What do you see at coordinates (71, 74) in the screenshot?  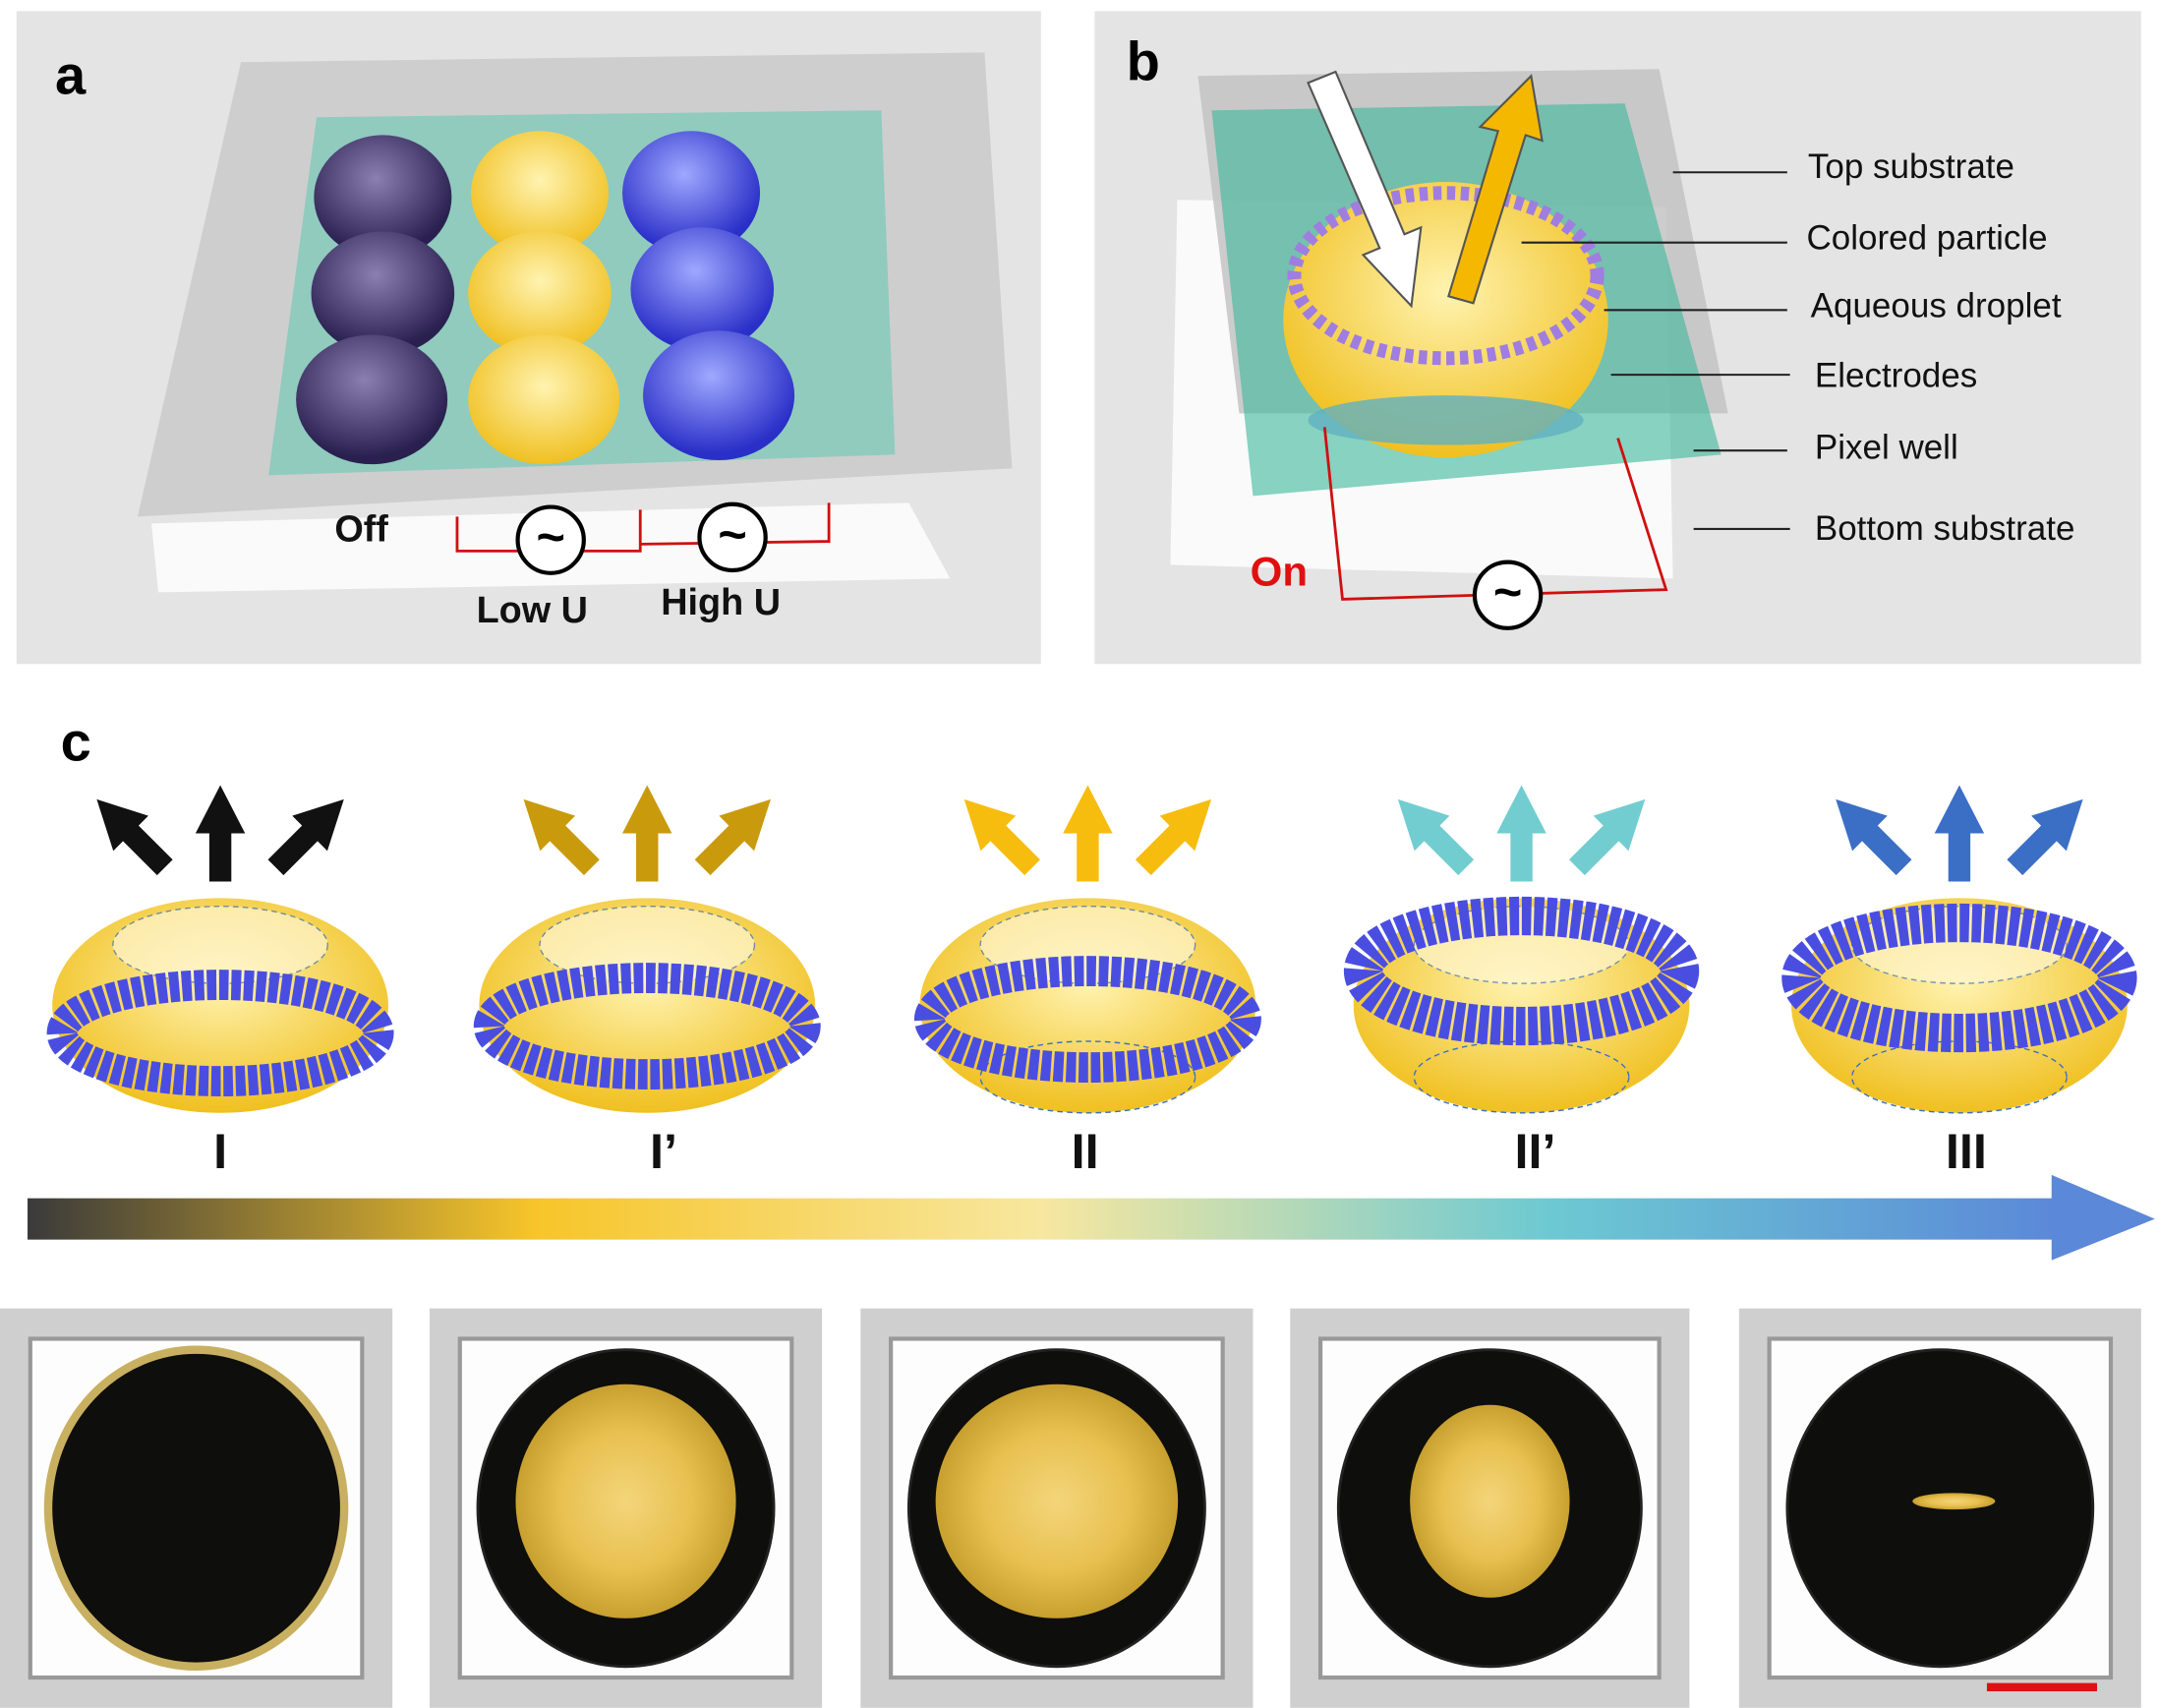 I see `panel-label-a: a` at bounding box center [71, 74].